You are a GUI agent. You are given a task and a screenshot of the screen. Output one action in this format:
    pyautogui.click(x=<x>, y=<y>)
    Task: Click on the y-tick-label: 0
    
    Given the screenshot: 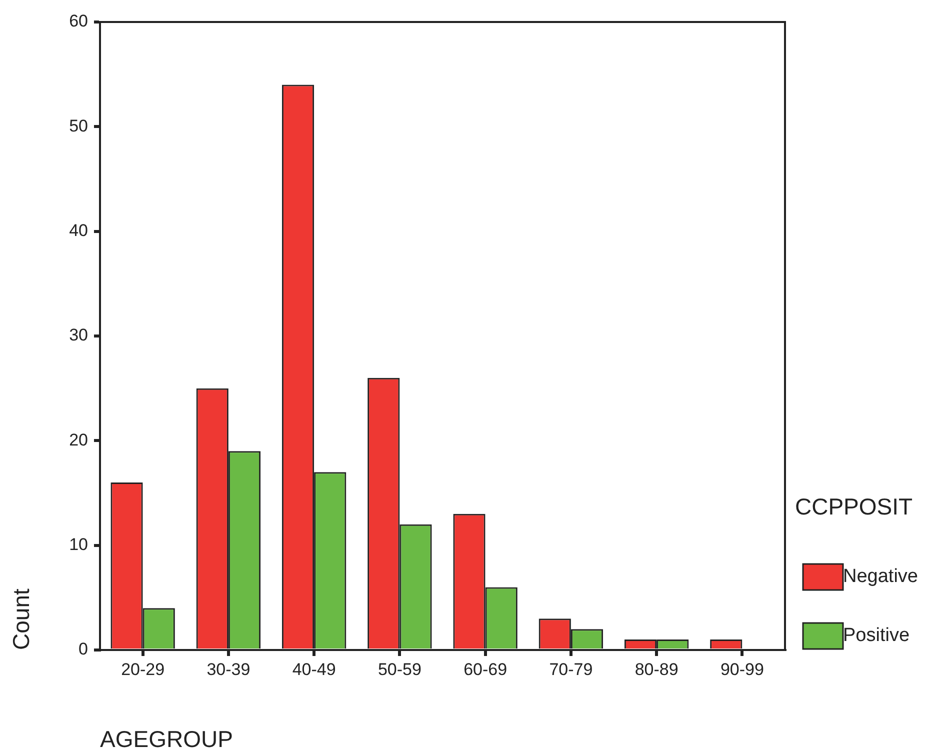 What is the action you would take?
    pyautogui.click(x=83, y=649)
    